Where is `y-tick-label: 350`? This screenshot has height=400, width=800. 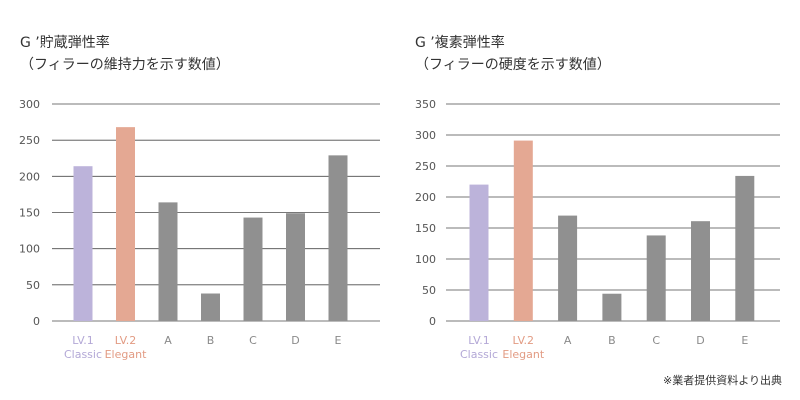
y-tick-label: 350 is located at coordinates (425, 104).